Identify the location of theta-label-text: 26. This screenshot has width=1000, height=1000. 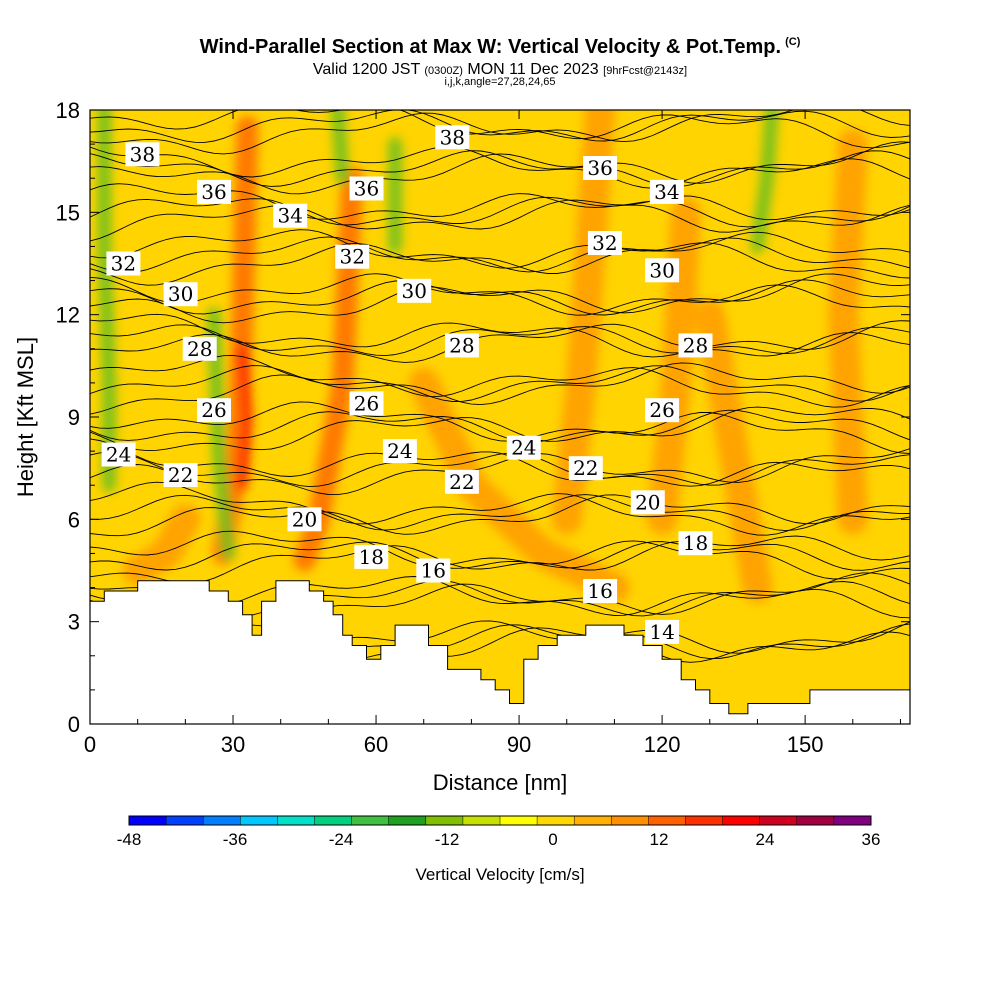
(366, 403).